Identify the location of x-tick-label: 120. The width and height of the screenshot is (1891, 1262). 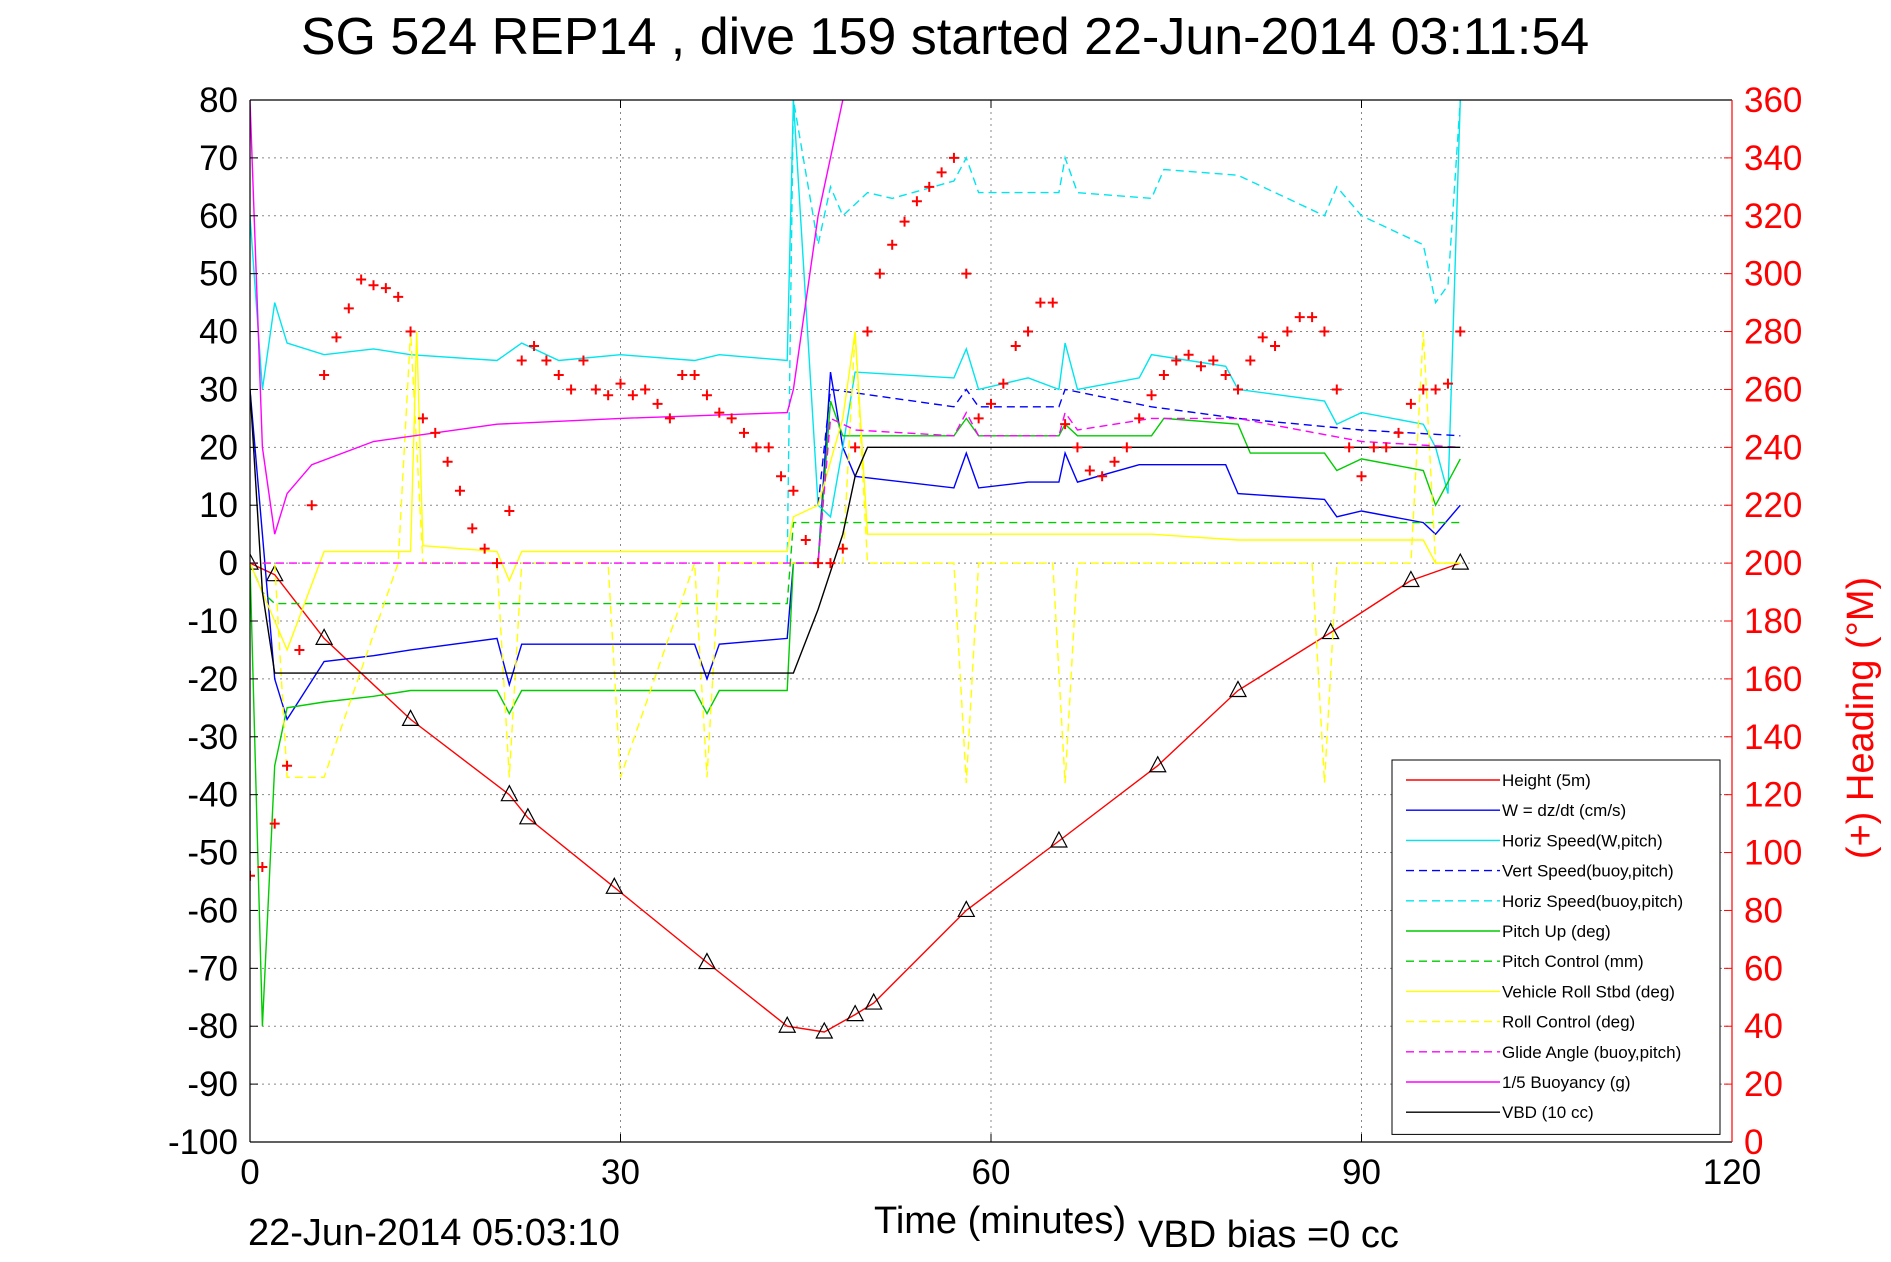
(1732, 1172).